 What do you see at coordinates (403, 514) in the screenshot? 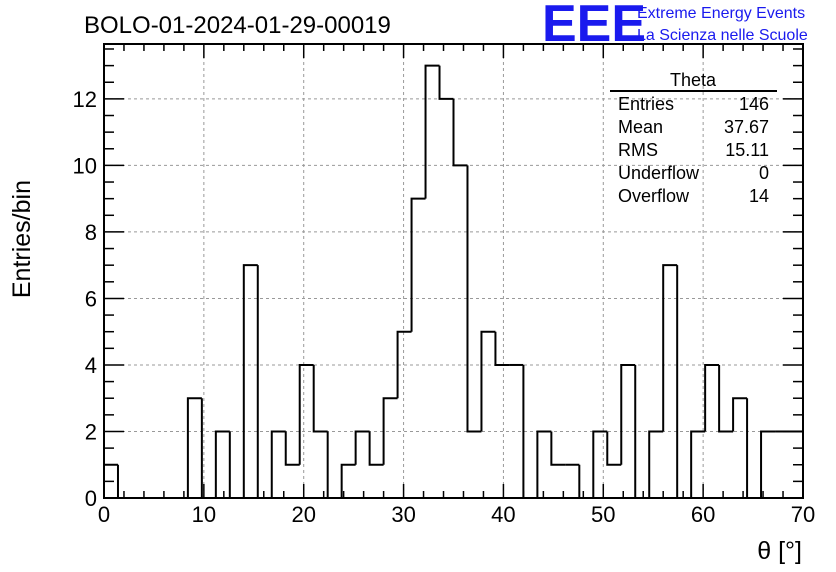
I see `x-tick-label: 30` at bounding box center [403, 514].